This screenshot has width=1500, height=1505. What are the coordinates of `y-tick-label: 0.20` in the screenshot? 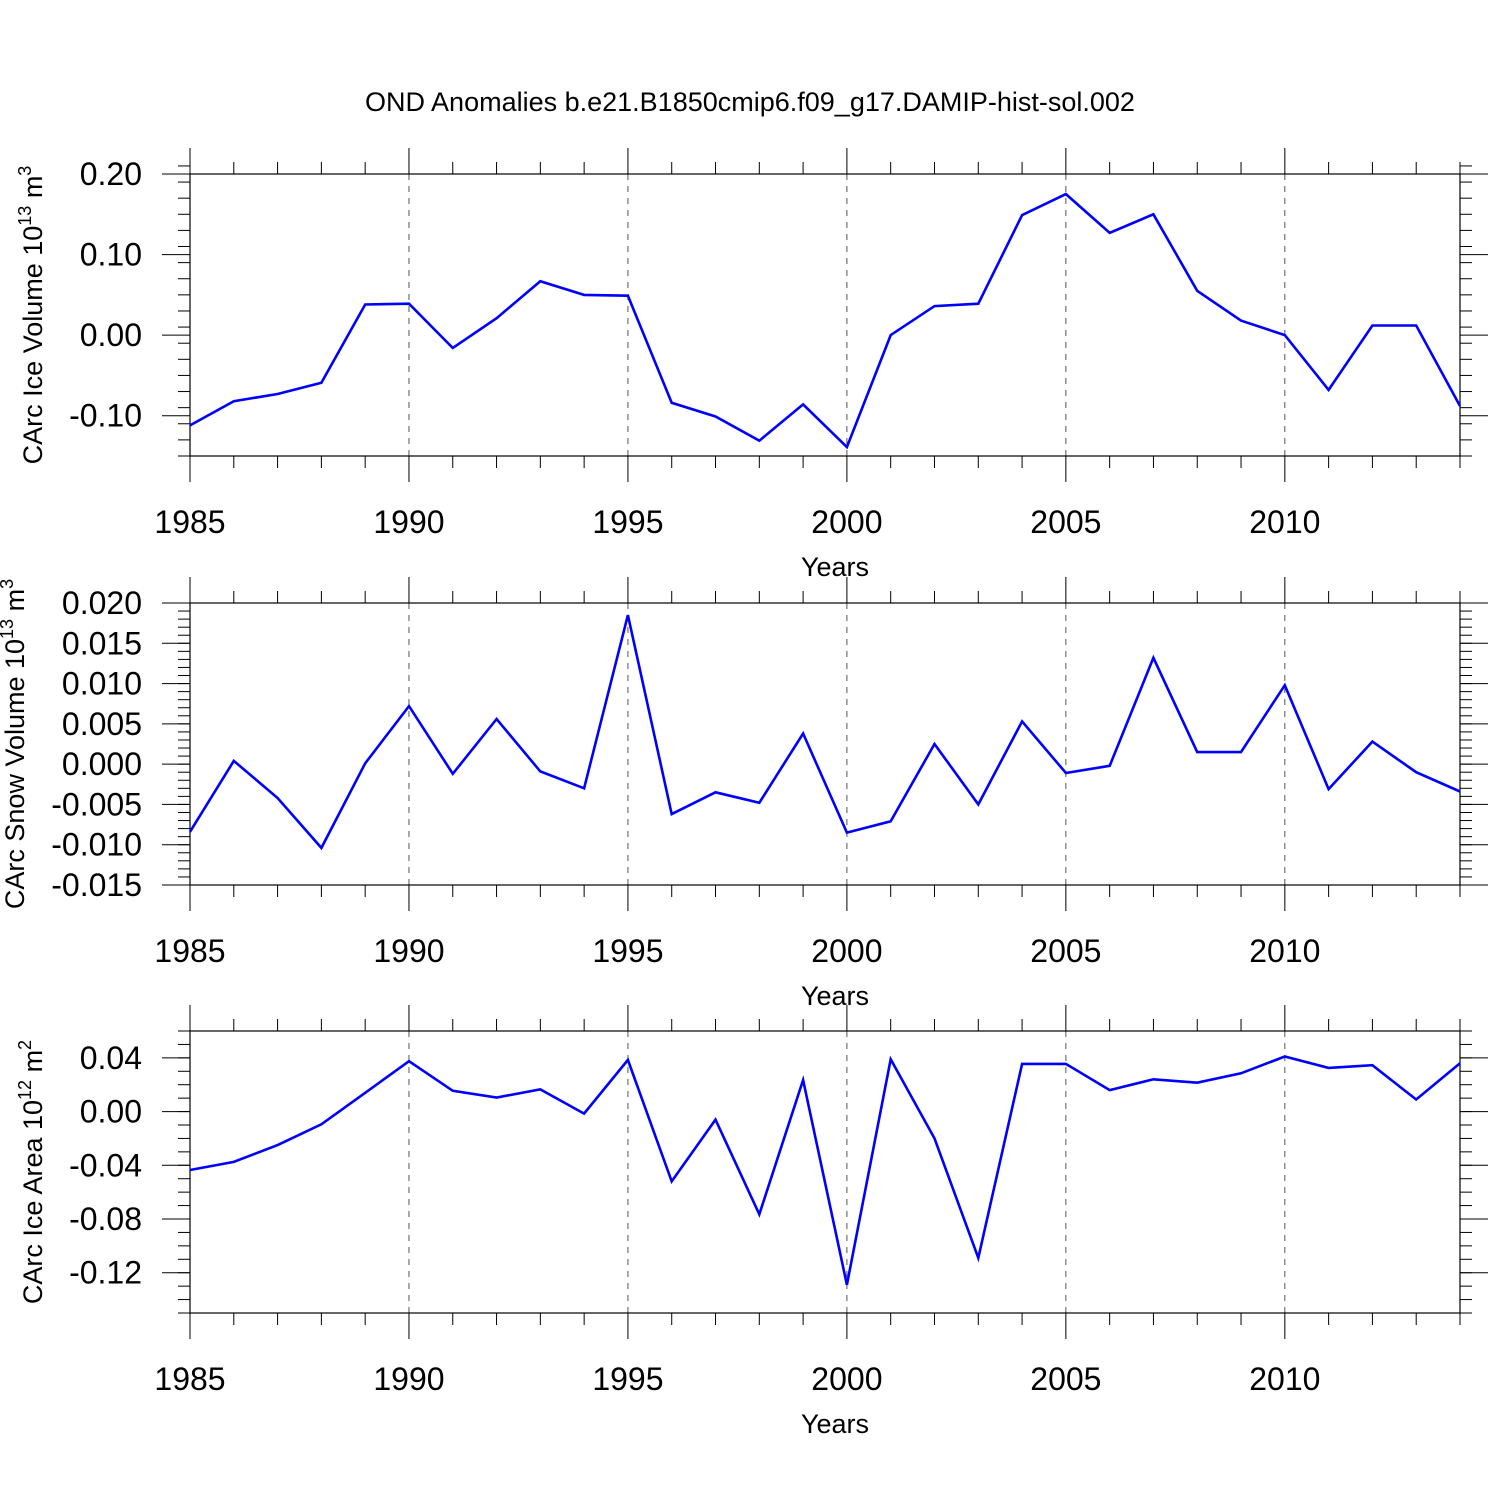 It's located at (111, 174).